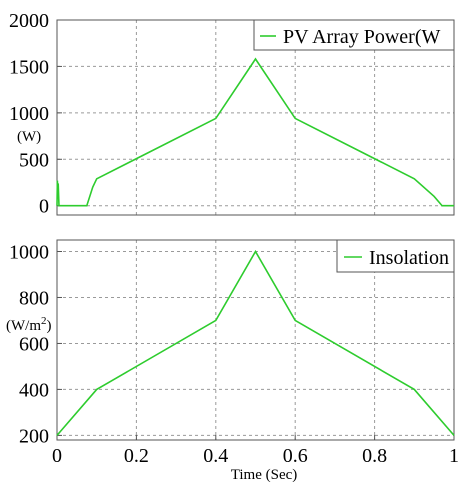 The height and width of the screenshot is (482, 474). Describe the element at coordinates (29, 21) in the screenshot. I see `power-ytick-label: 2000` at that location.